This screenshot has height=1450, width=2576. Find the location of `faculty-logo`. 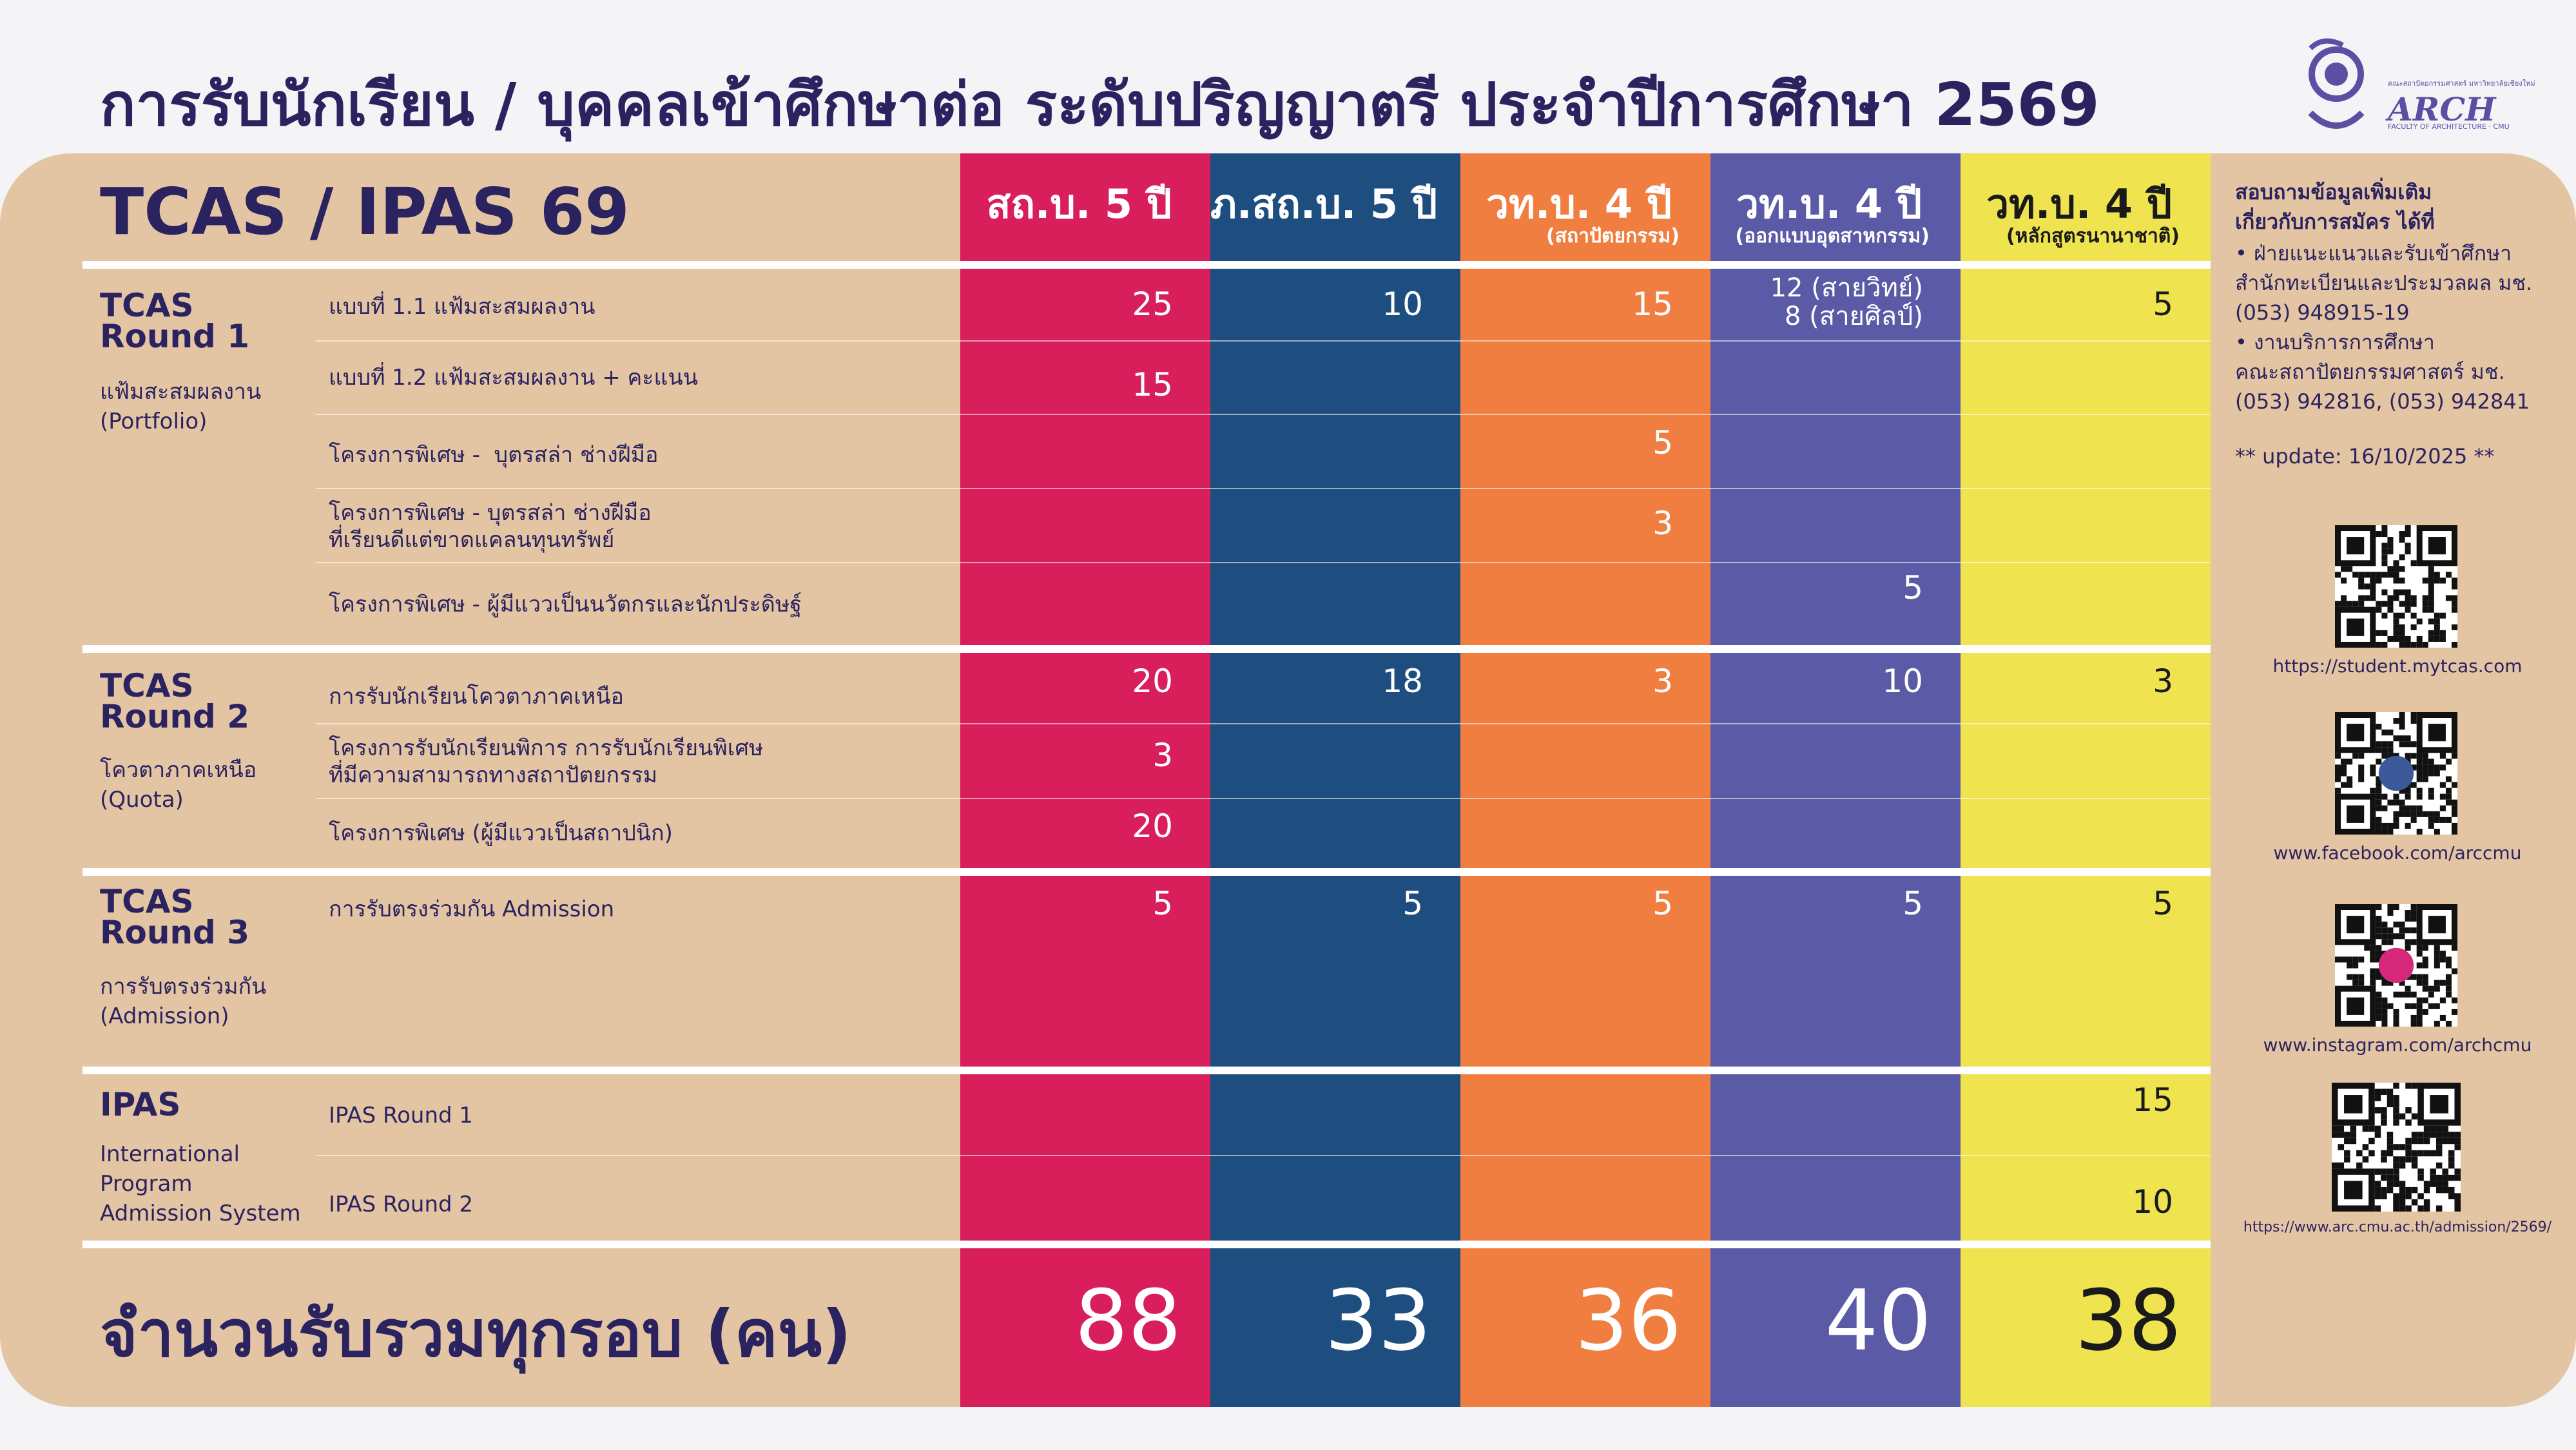

faculty-logo is located at coordinates (2388, 83).